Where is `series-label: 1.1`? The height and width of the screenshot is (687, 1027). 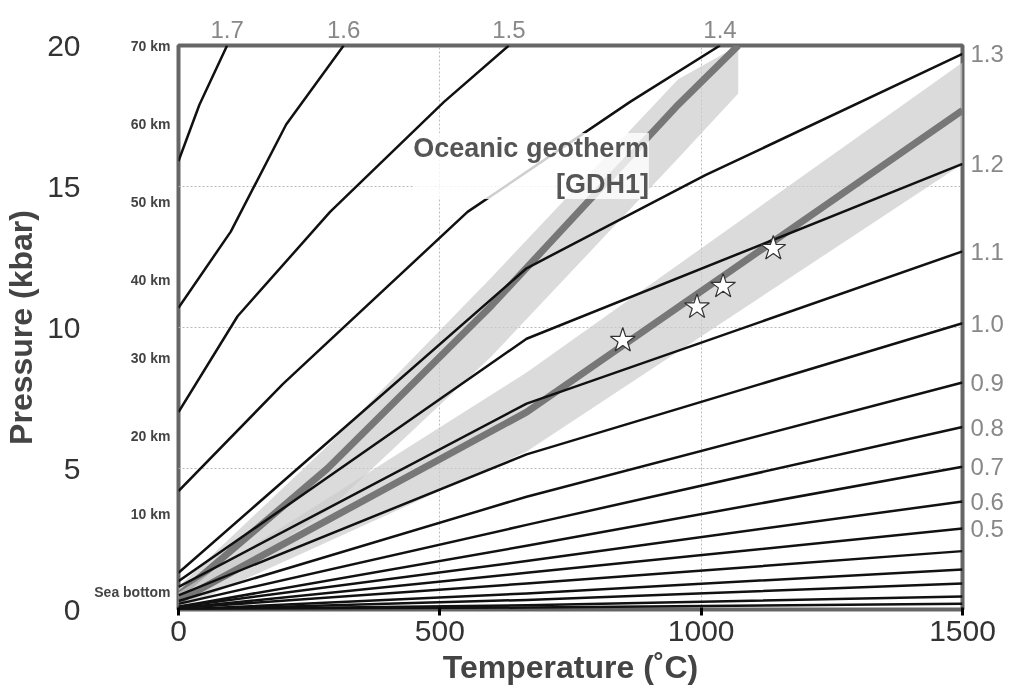 series-label: 1.1 is located at coordinates (987, 251).